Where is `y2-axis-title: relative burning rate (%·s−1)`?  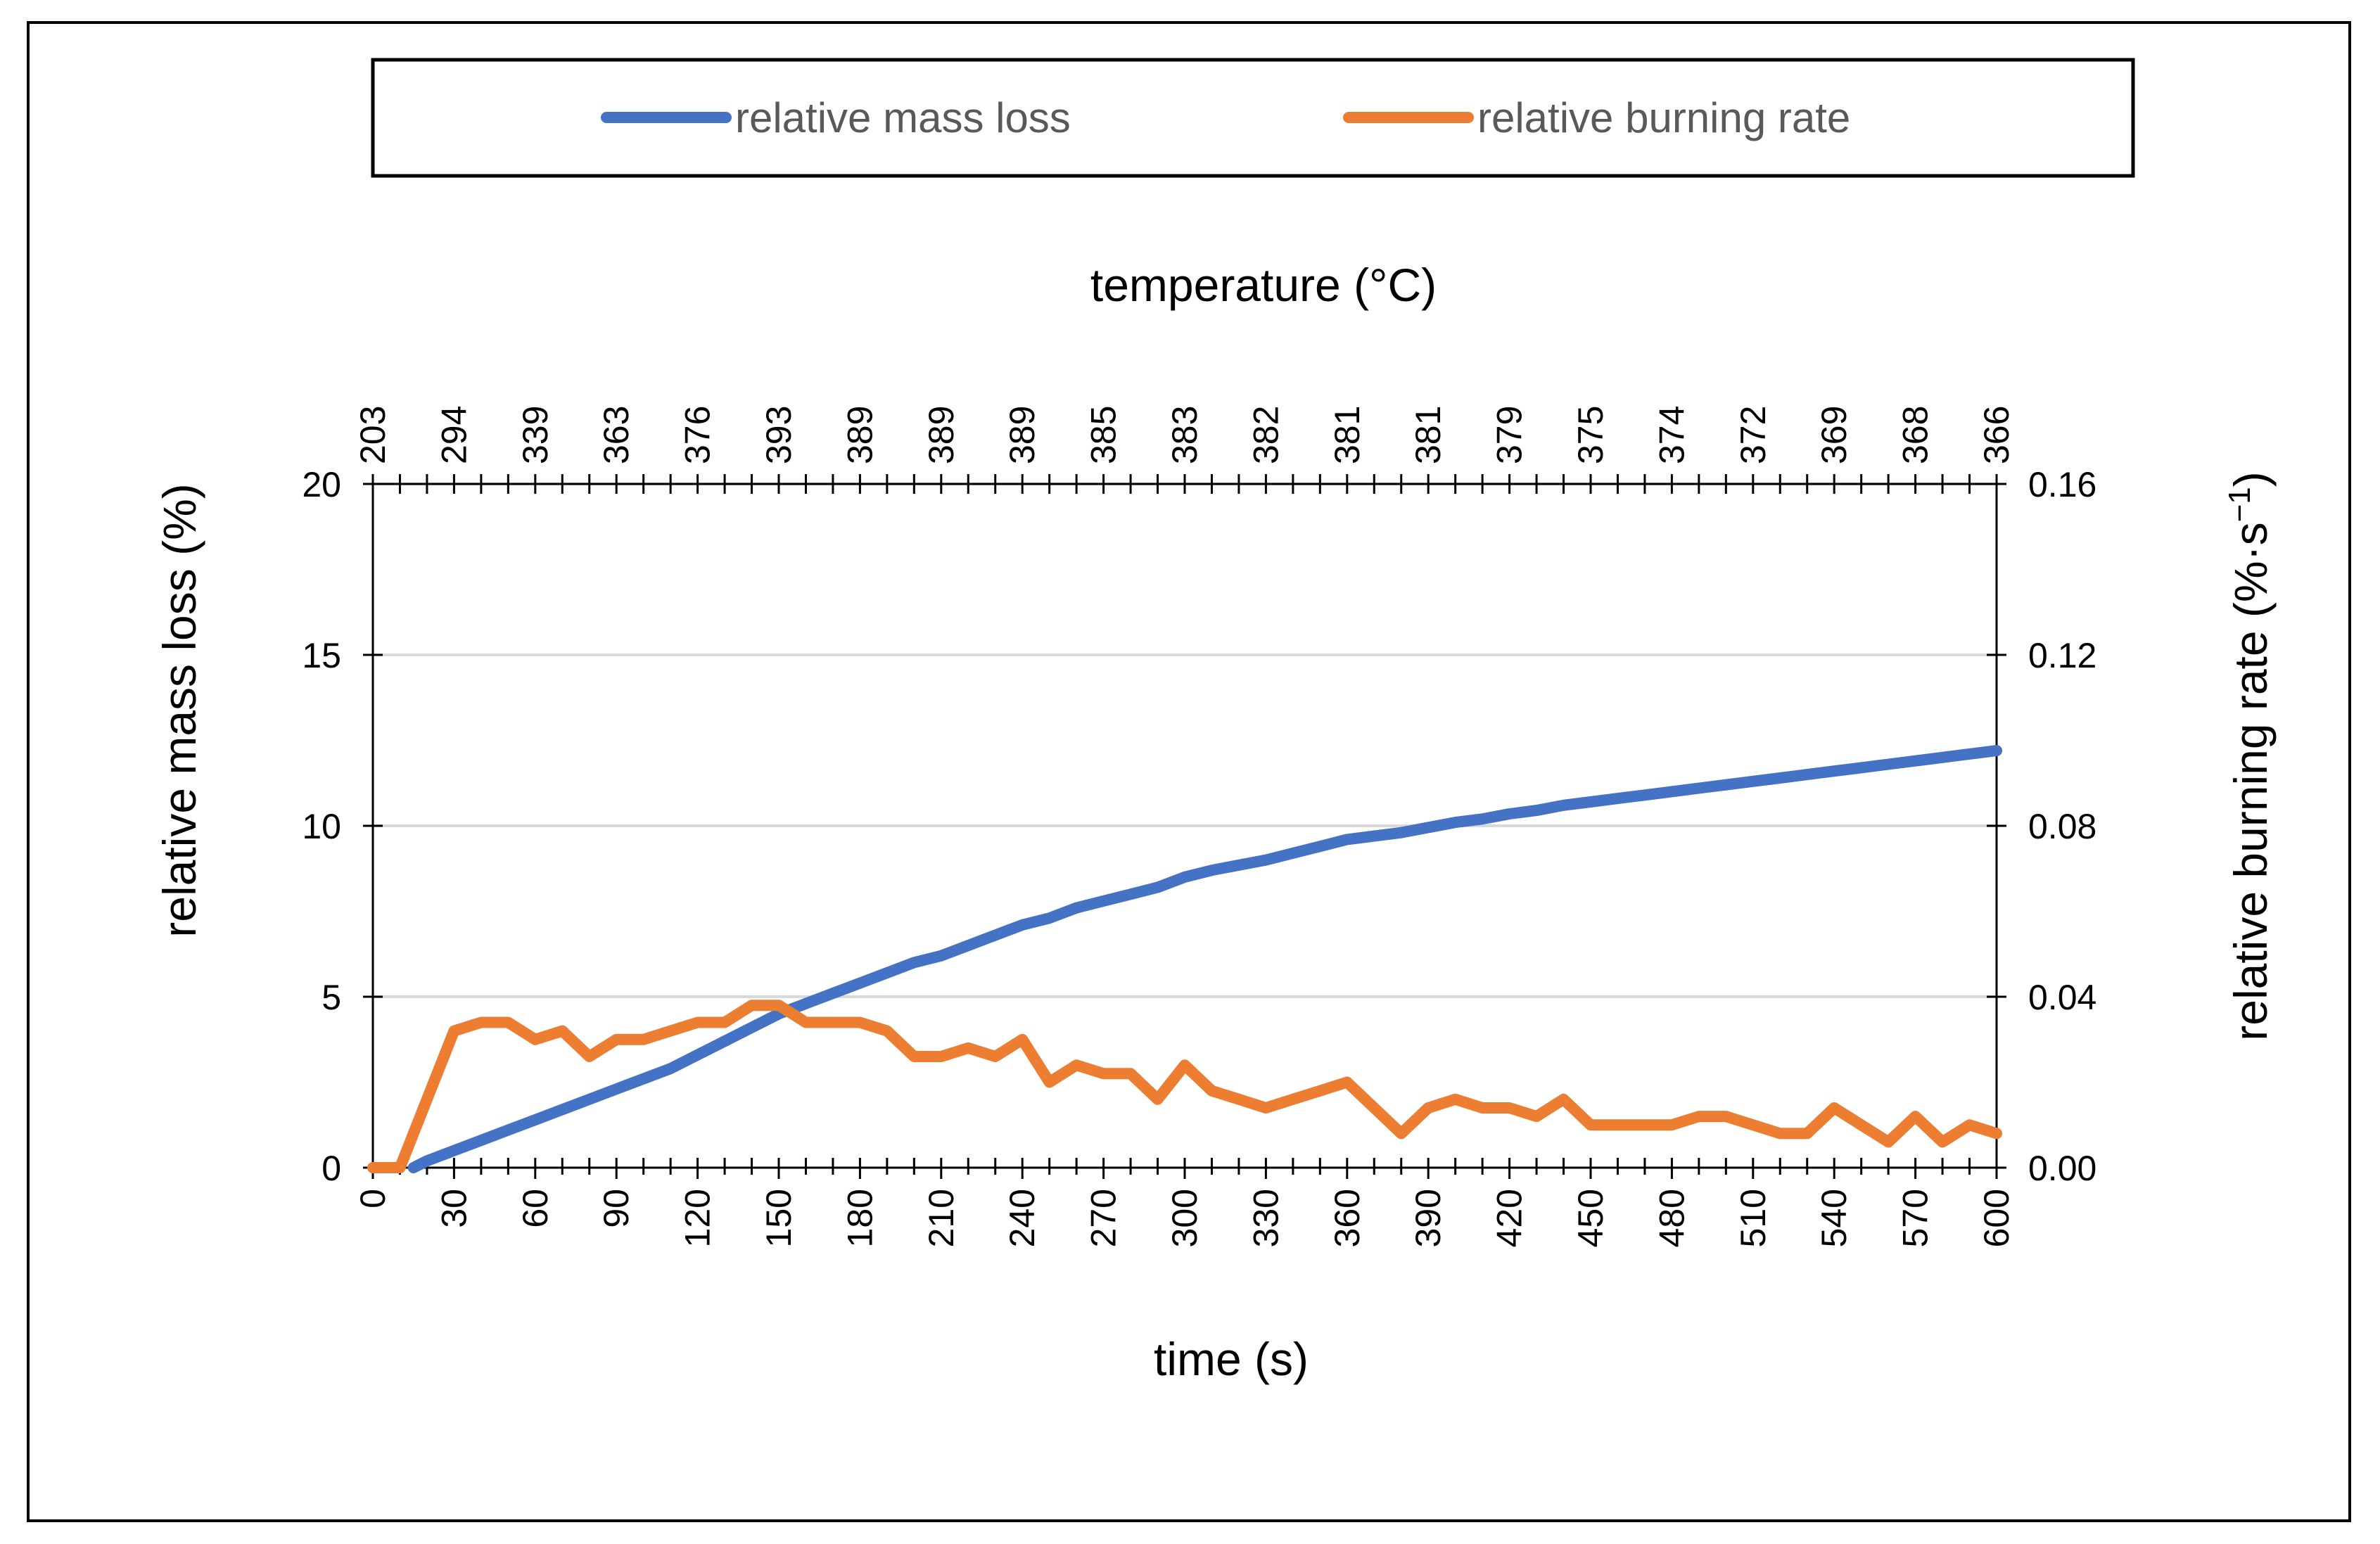
y2-axis-title: relative burning rate (%·s−1) is located at coordinates (2249, 755).